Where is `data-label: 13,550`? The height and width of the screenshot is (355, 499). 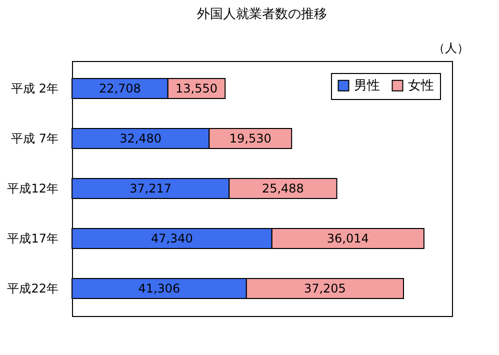
data-label: 13,550 is located at coordinates (196, 89).